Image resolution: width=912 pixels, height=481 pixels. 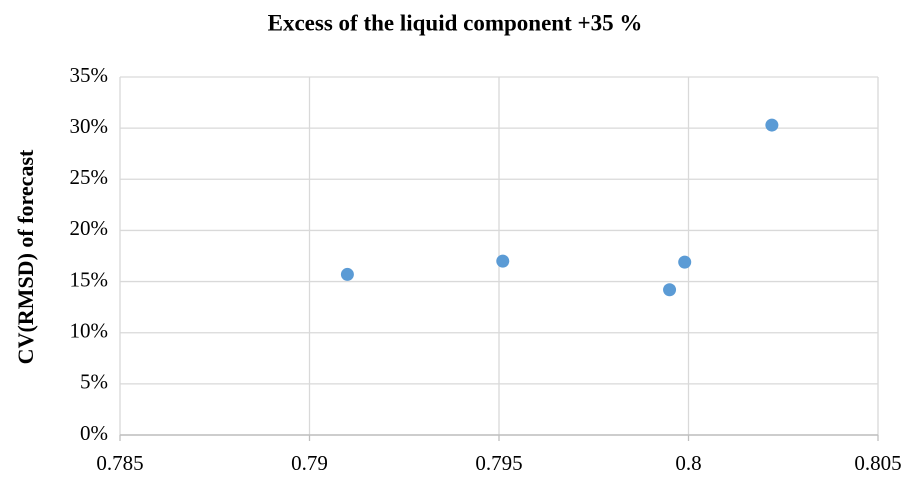 I want to click on x-tick-label: 0.79, so click(x=309, y=463).